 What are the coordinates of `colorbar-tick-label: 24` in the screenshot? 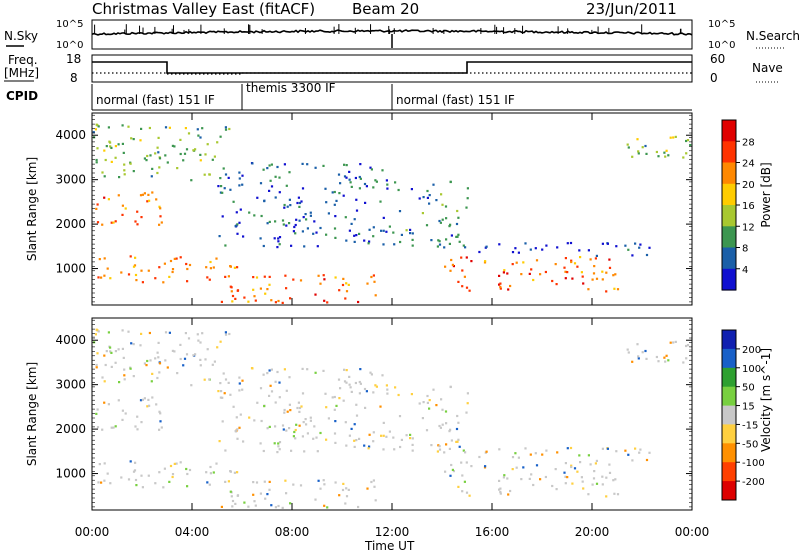 It's located at (748, 164).